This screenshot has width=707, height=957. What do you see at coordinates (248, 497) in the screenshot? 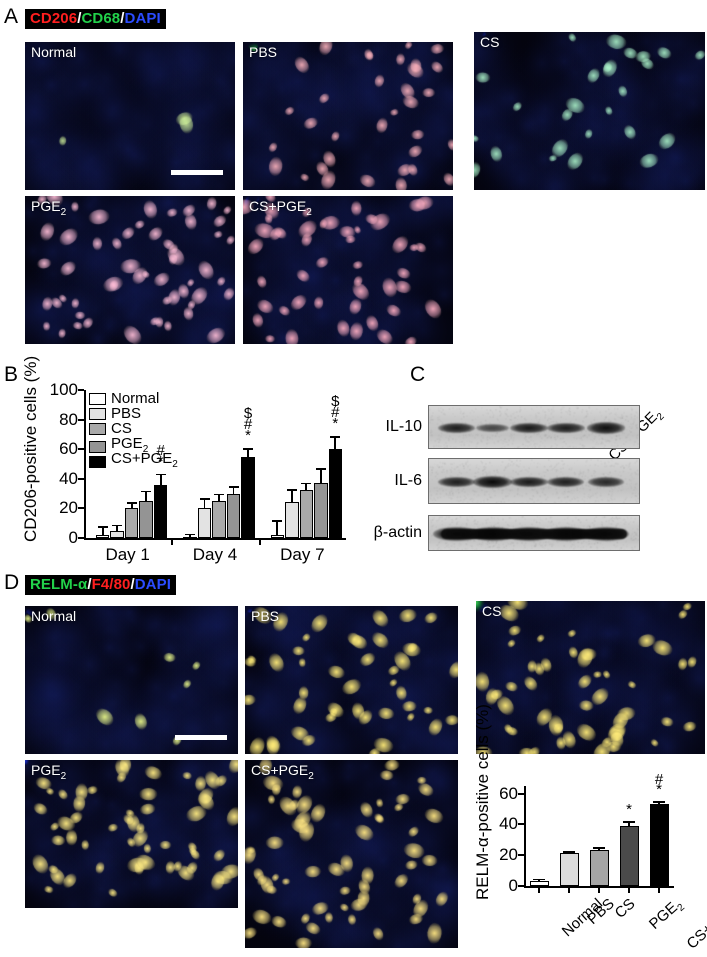
I see `bar-Day4-CS+PGE2` at bounding box center [248, 497].